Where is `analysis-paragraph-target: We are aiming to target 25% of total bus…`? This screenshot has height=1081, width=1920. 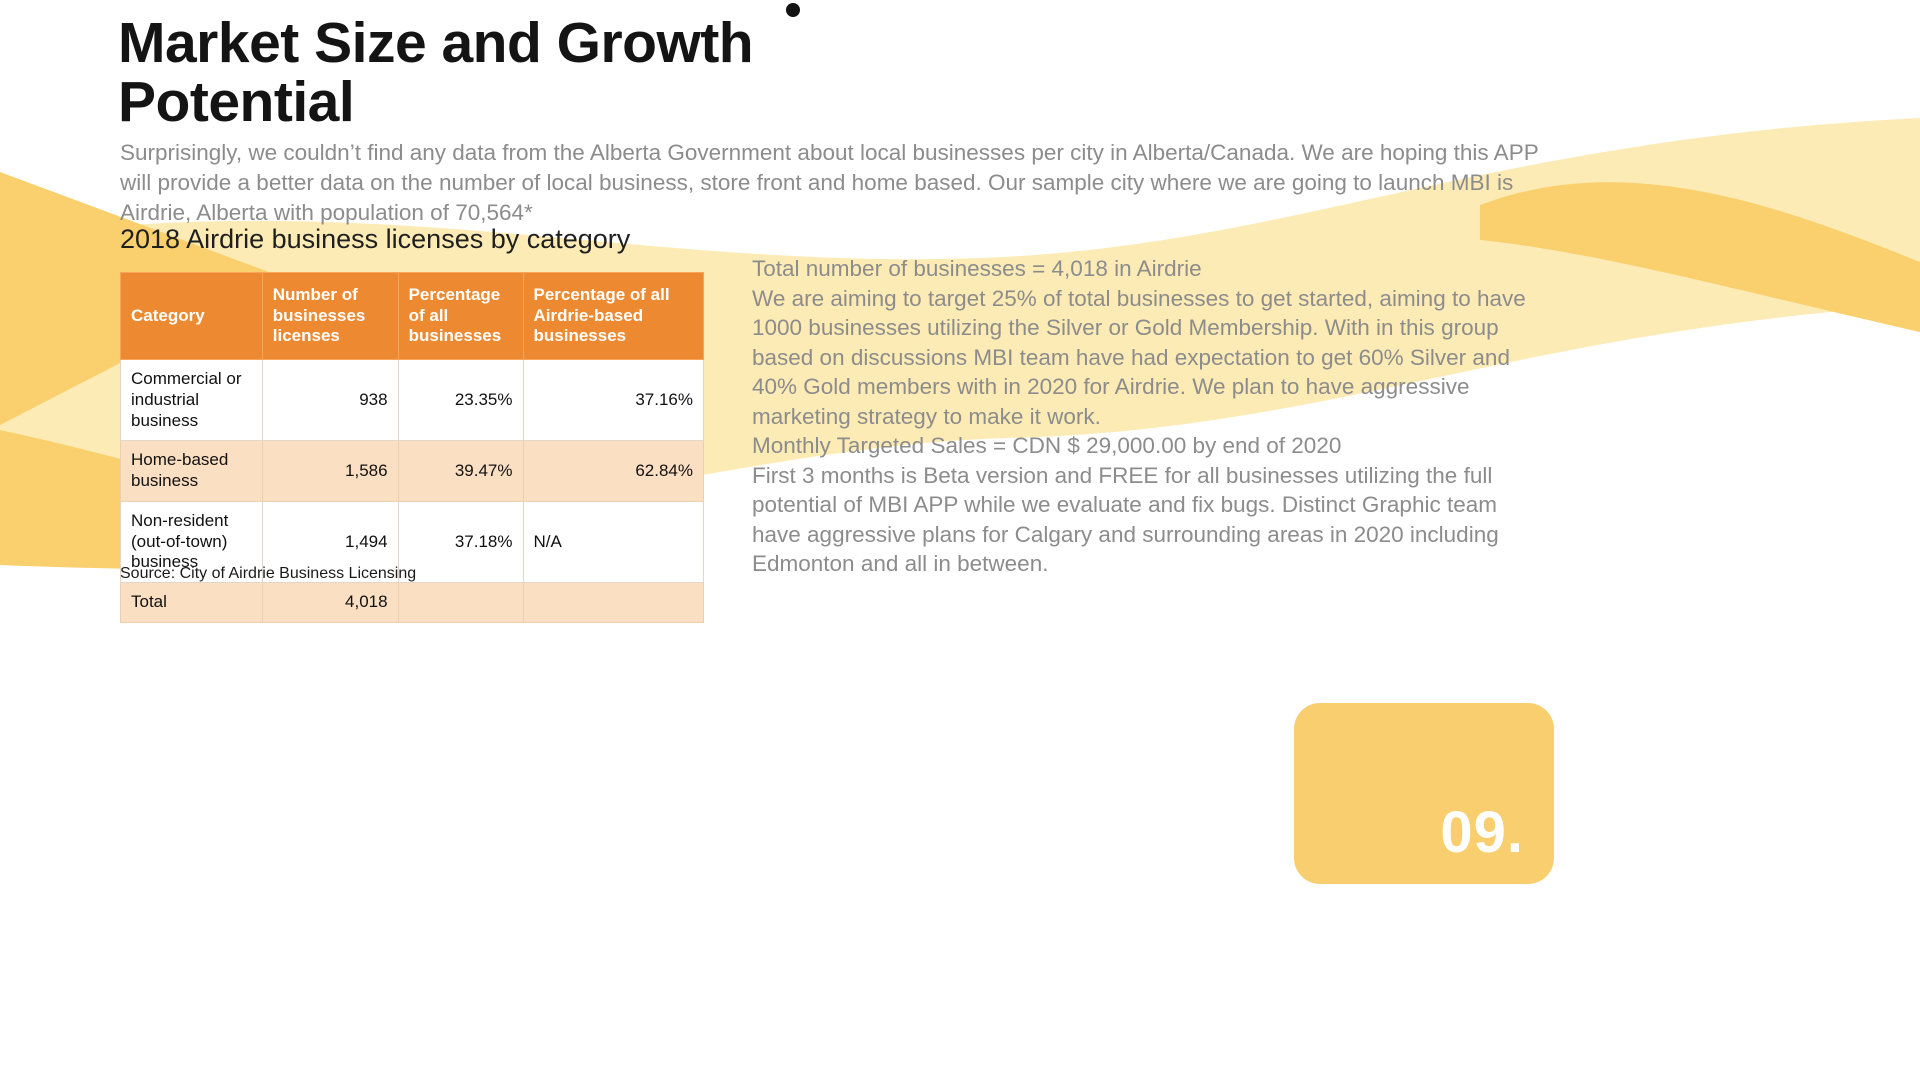 analysis-paragraph-target: We are aiming to target 25% of total bus… is located at coordinates (1139, 357).